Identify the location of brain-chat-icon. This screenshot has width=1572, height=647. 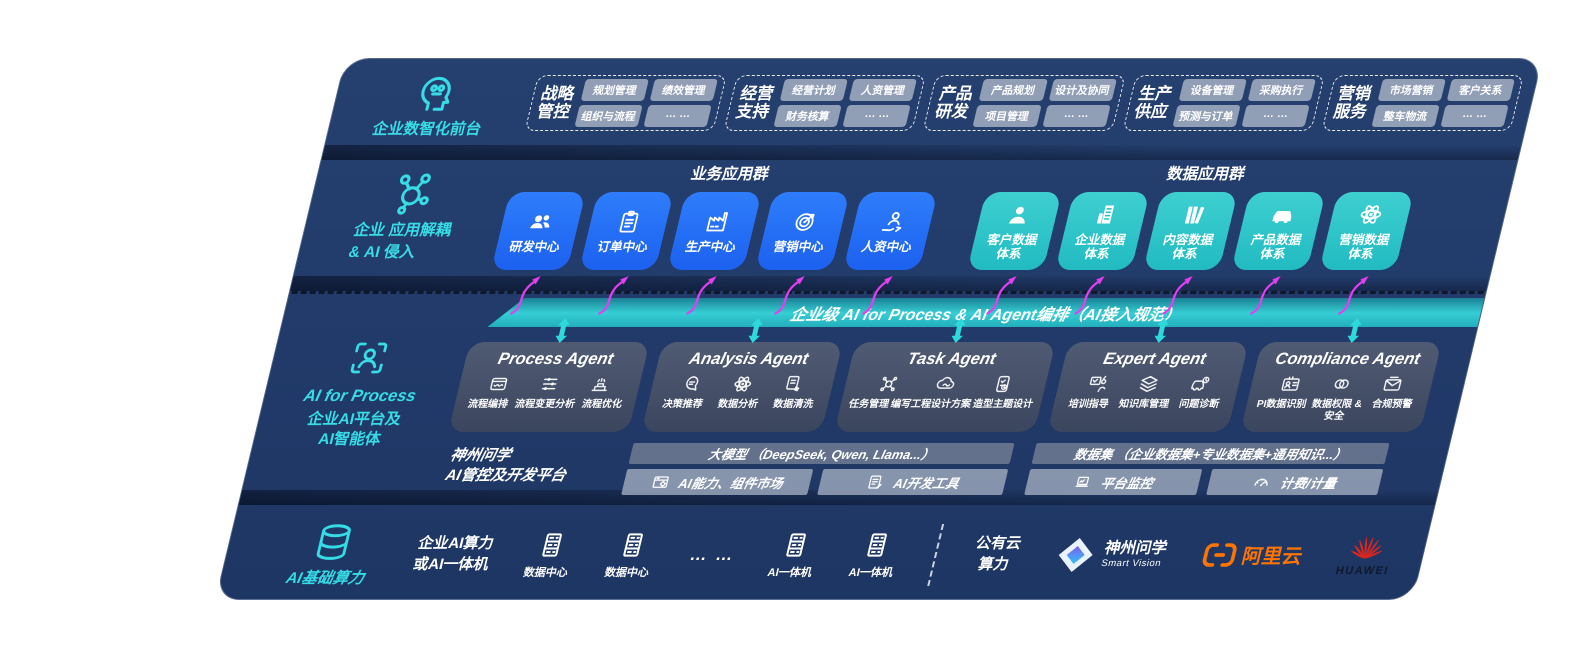
(691, 384).